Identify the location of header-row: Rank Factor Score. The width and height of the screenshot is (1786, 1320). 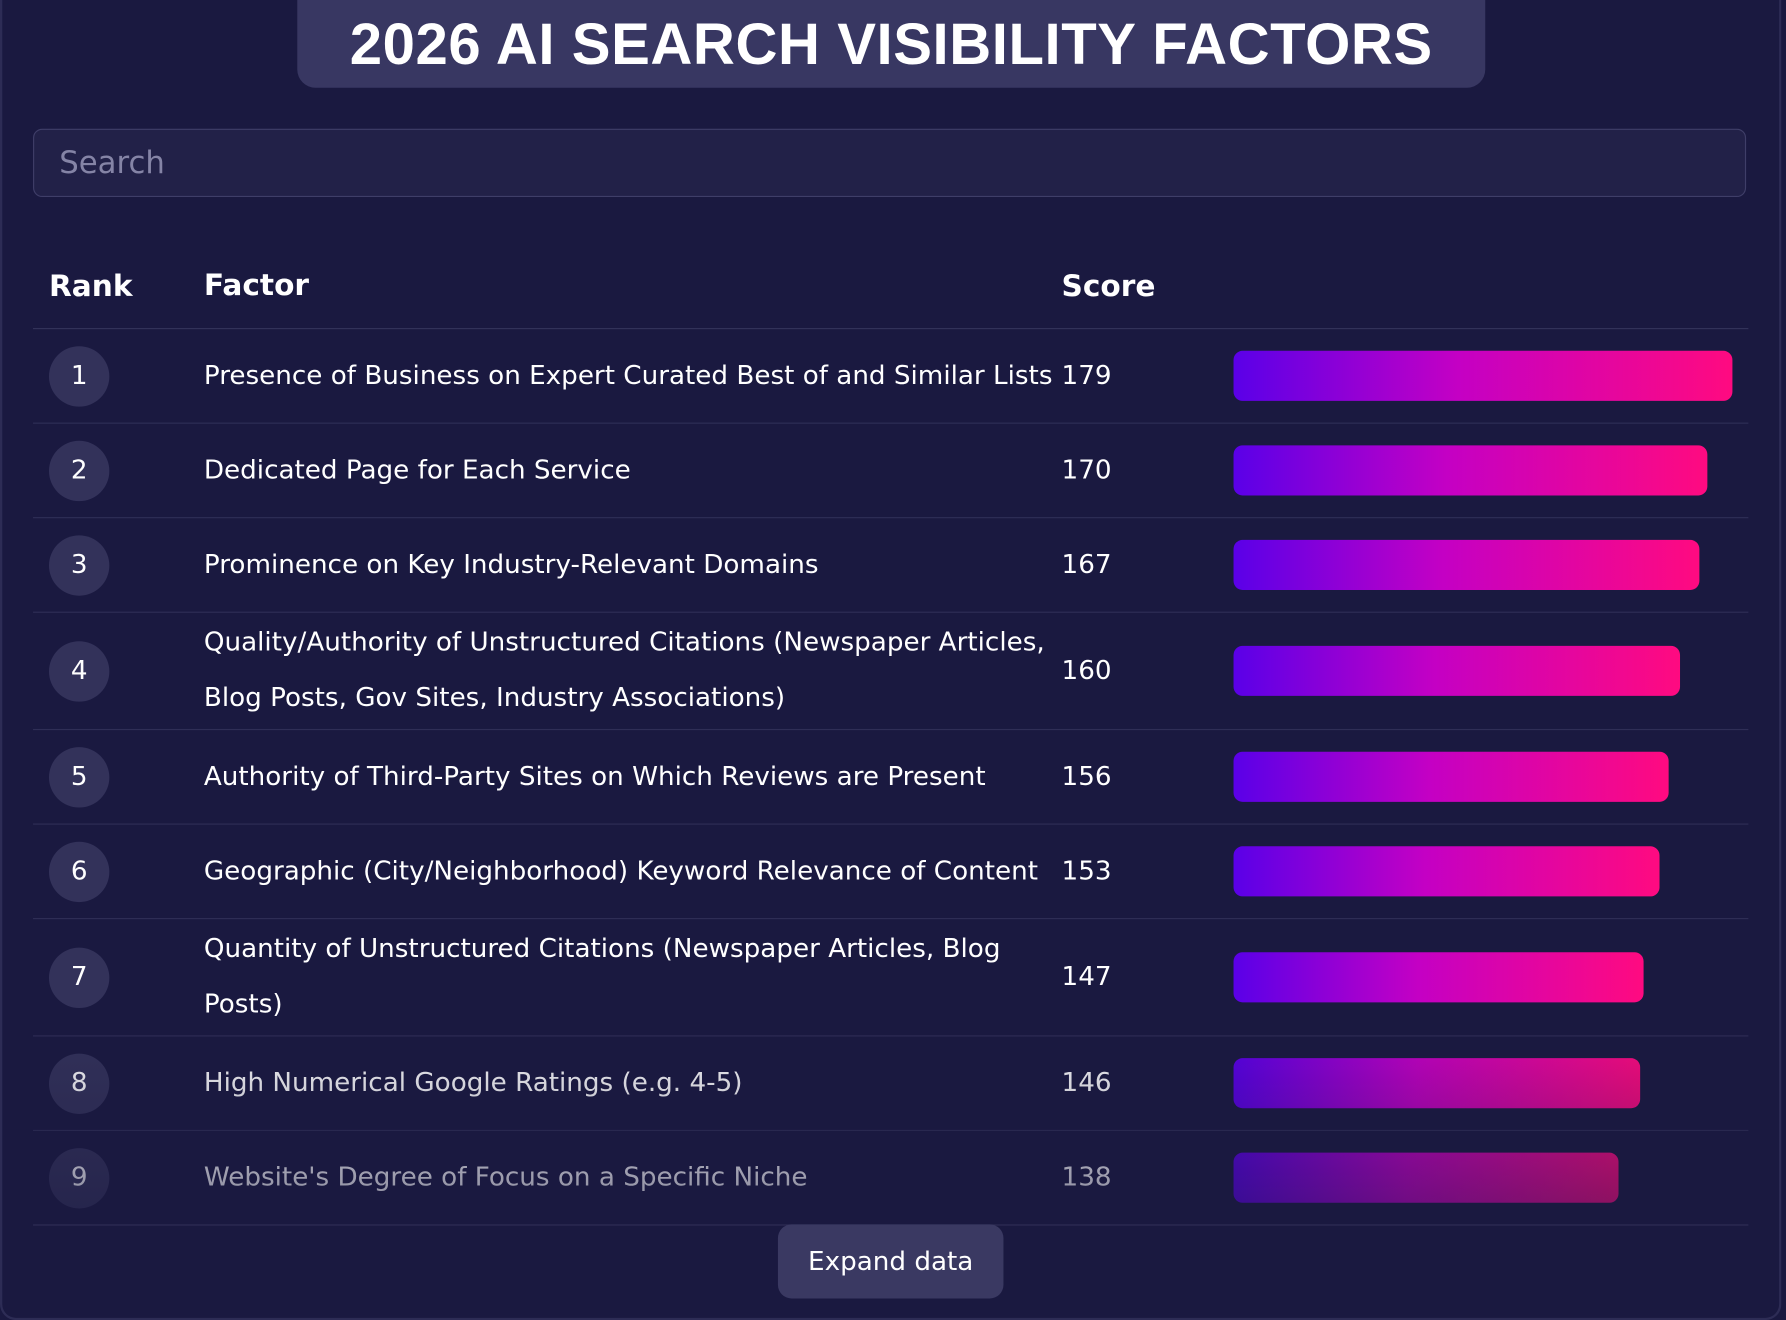
(891, 287).